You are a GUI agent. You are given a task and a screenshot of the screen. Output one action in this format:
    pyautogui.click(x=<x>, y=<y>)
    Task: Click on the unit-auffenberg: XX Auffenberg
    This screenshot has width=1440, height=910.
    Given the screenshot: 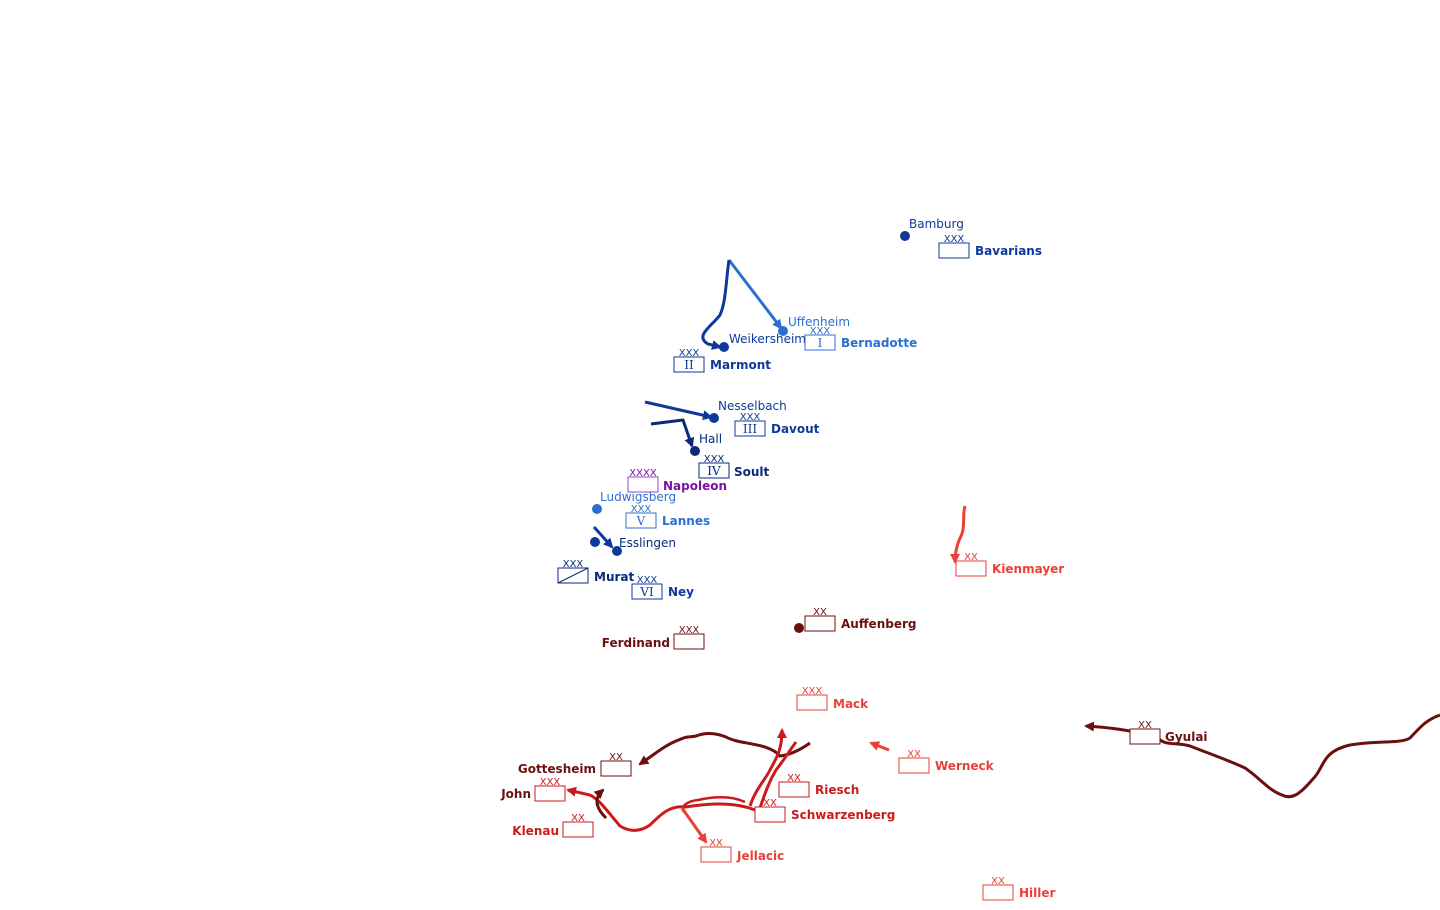 What is the action you would take?
    pyautogui.click(x=855, y=620)
    